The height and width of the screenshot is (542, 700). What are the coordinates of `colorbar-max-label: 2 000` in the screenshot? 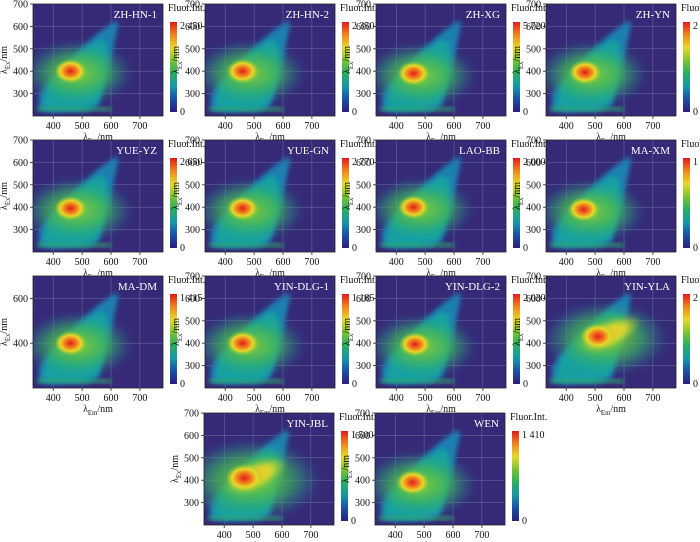 It's located at (534, 162).